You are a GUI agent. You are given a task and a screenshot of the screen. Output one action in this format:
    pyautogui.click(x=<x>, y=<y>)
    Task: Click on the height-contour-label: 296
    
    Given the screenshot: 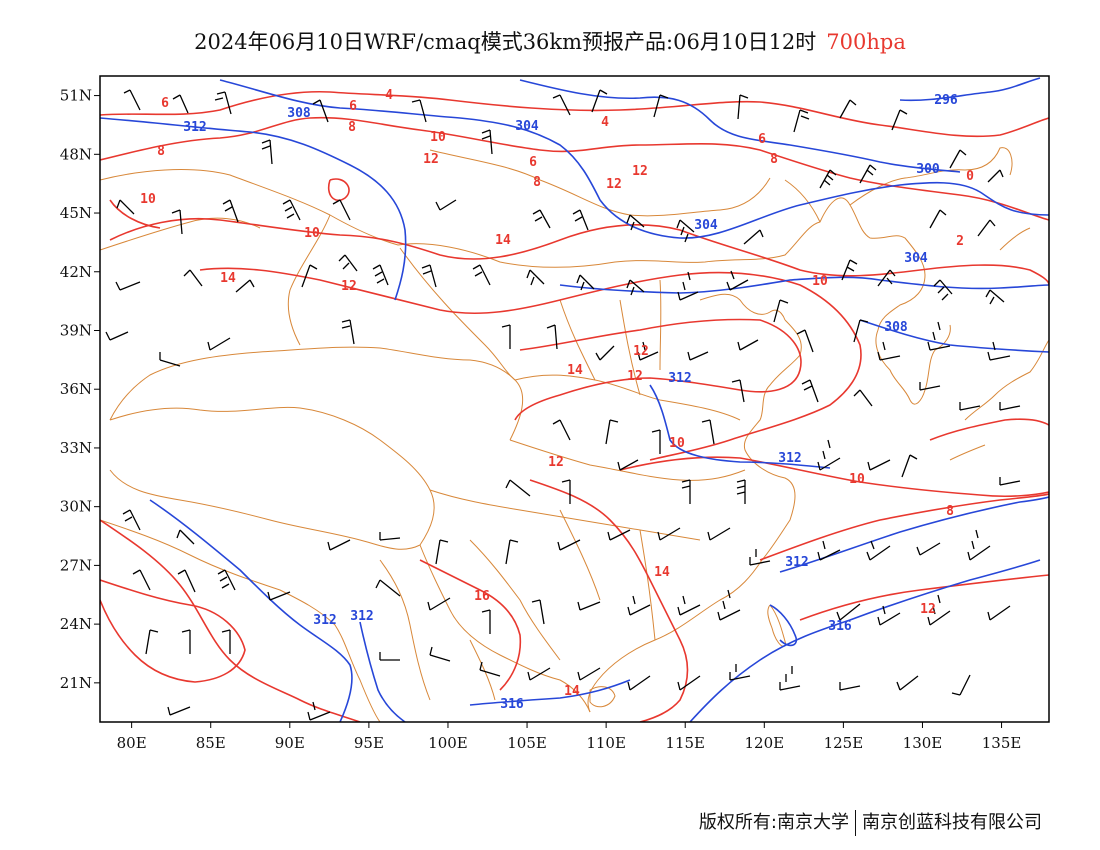 What is the action you would take?
    pyautogui.click(x=946, y=100)
    